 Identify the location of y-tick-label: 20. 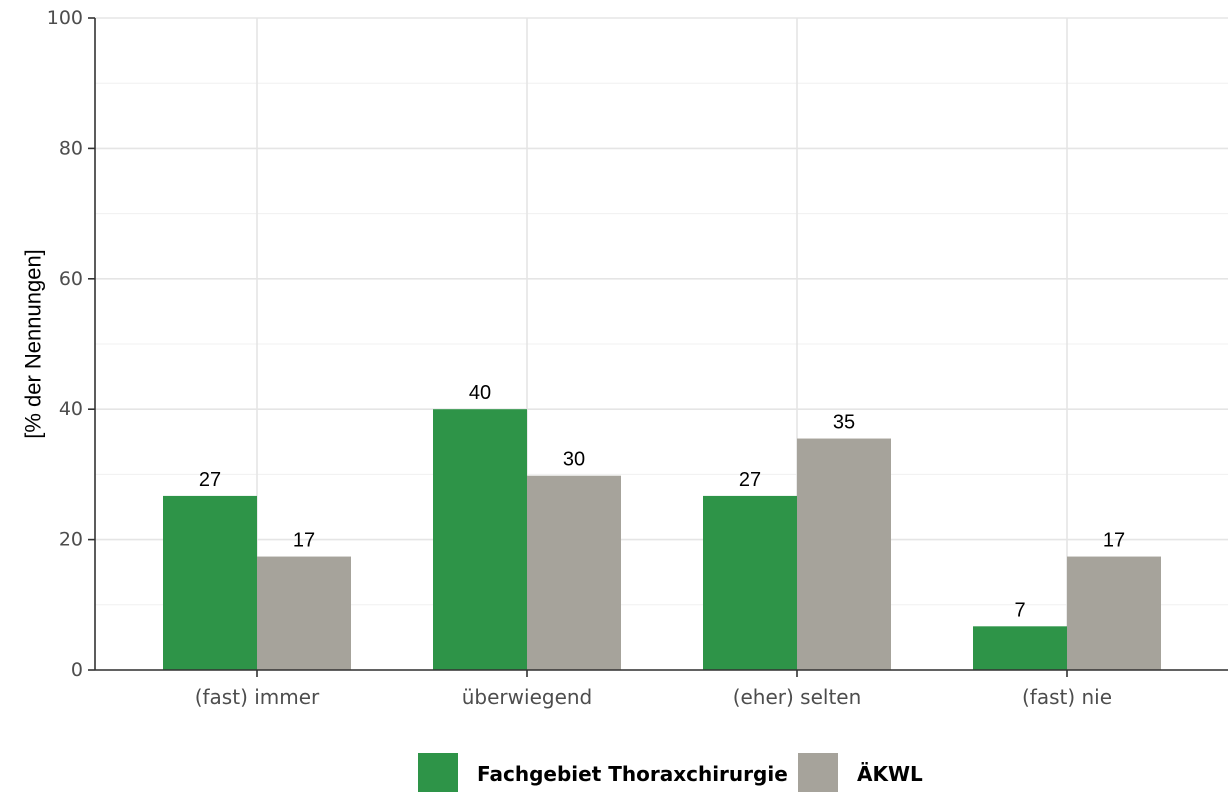
(71, 540).